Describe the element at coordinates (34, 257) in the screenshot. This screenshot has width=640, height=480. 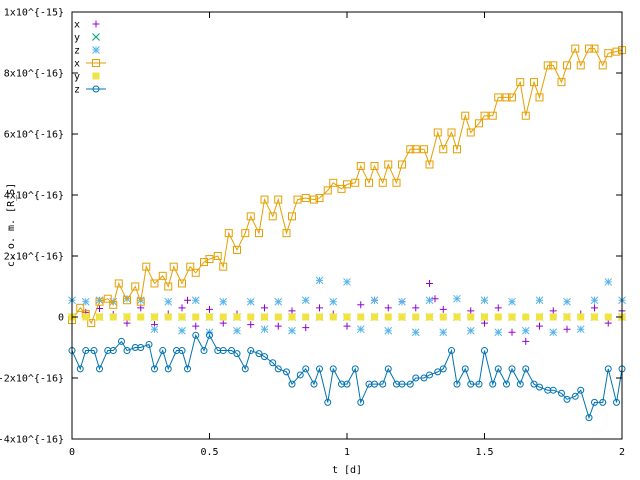
I see `y-tick-label: 2x10^{-16}` at that location.